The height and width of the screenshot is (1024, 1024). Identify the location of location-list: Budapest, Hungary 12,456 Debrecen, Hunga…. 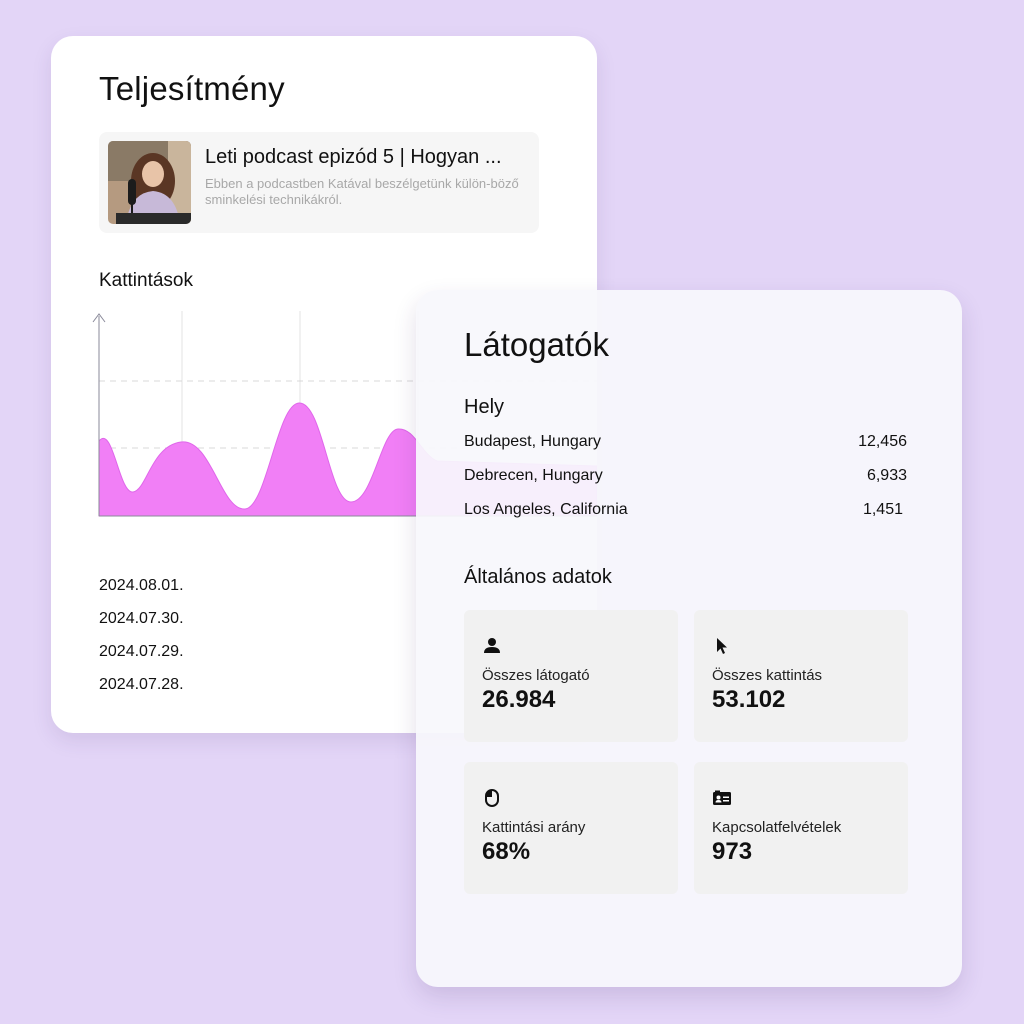
(685, 483).